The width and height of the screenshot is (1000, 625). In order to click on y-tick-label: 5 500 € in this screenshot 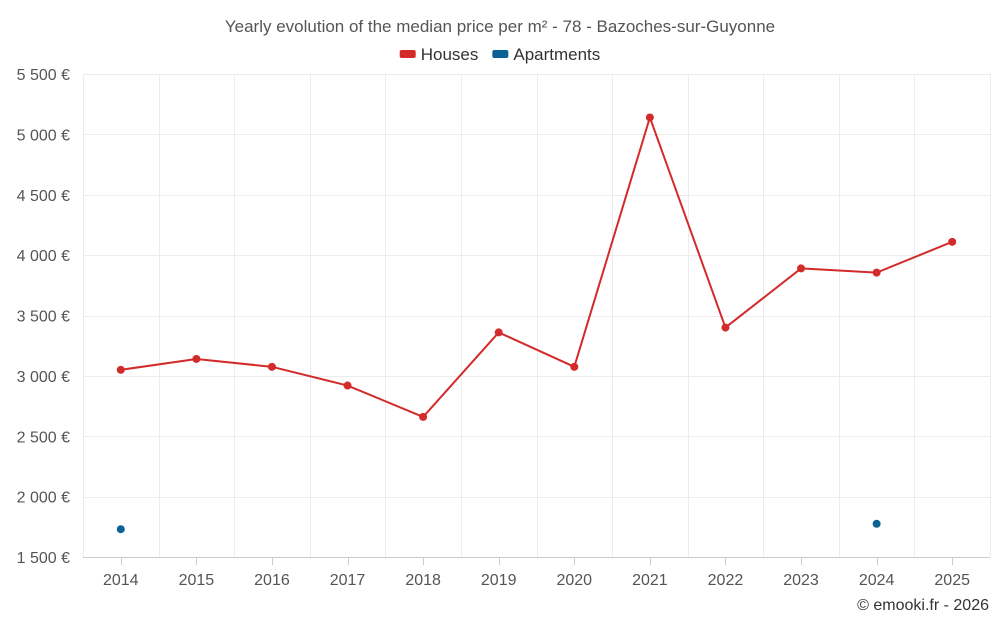, I will do `click(43, 75)`.